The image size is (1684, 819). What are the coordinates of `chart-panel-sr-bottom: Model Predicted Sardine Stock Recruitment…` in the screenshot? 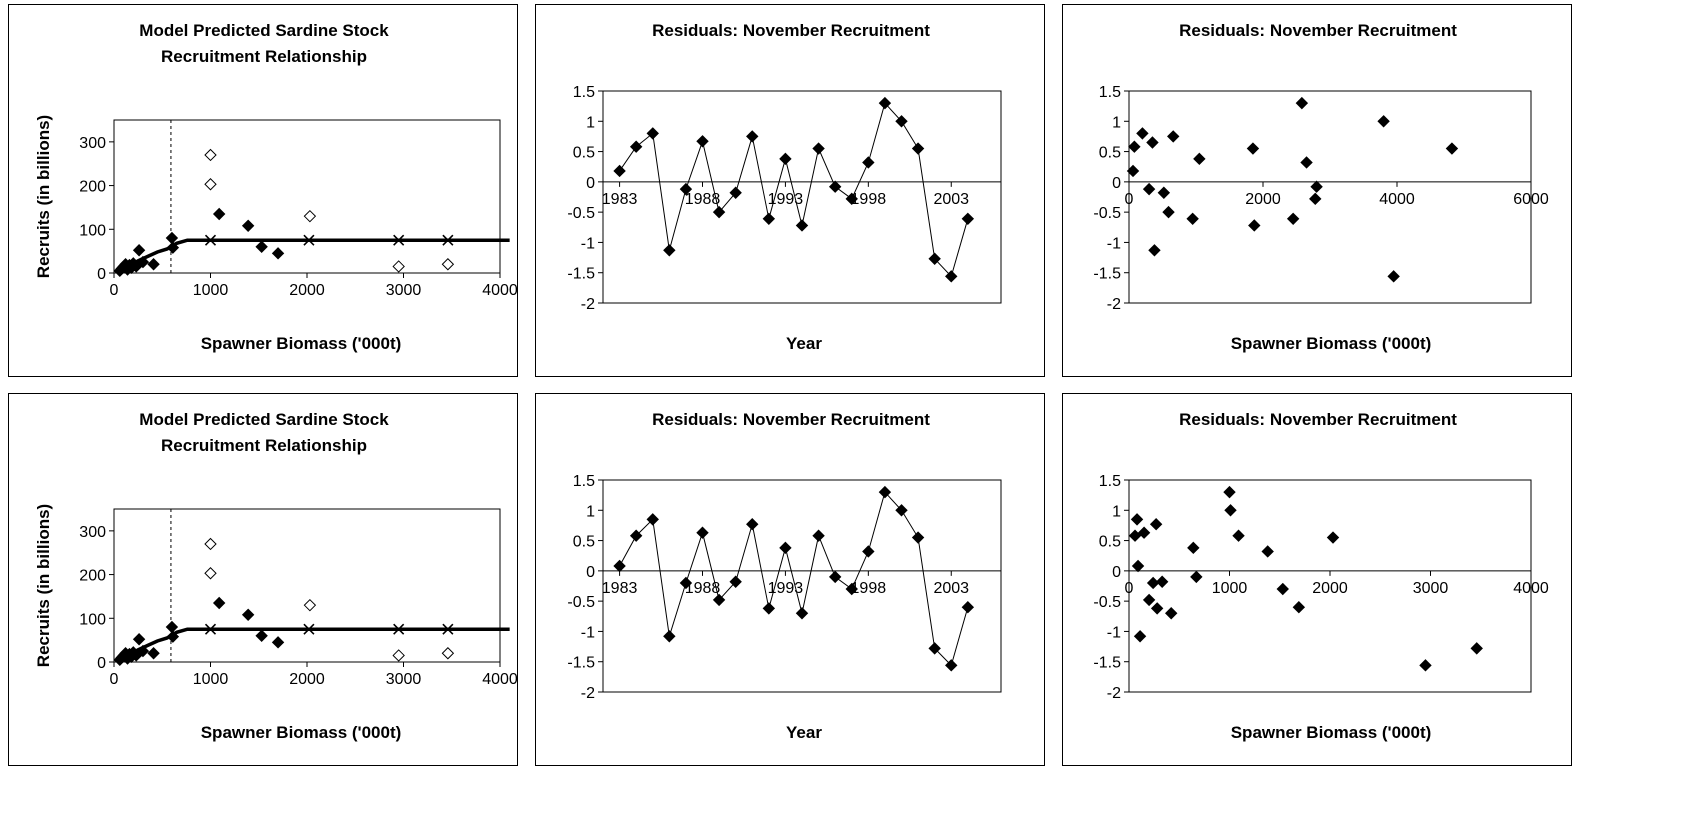 It's located at (263, 579).